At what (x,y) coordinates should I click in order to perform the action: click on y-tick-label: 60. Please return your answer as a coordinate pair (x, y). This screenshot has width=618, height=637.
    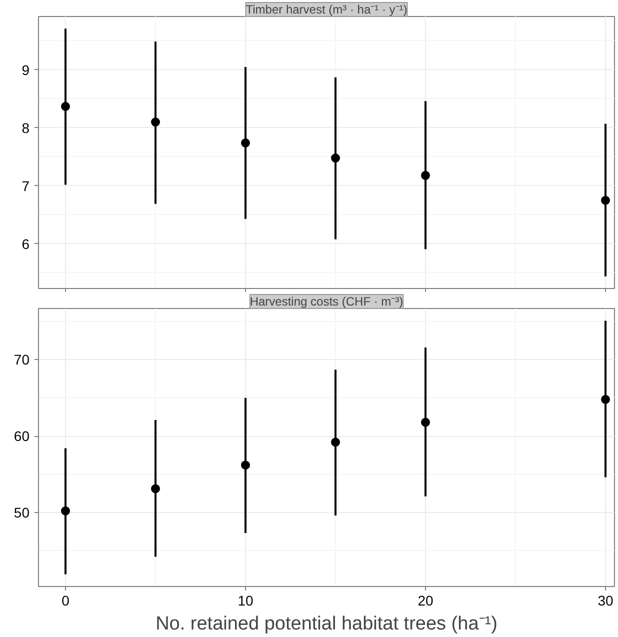
    Looking at the image, I should click on (22, 436).